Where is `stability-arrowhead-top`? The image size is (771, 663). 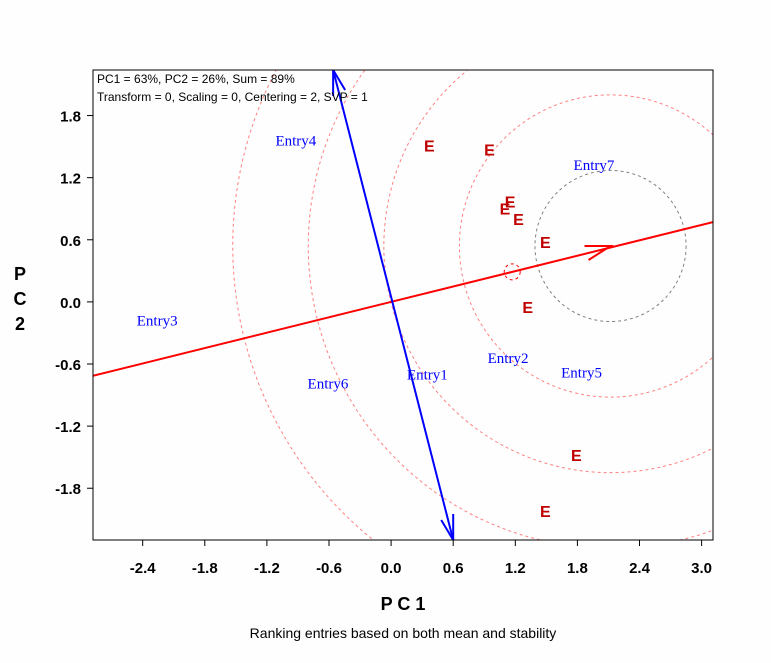 stability-arrowhead-top is located at coordinates (339, 83).